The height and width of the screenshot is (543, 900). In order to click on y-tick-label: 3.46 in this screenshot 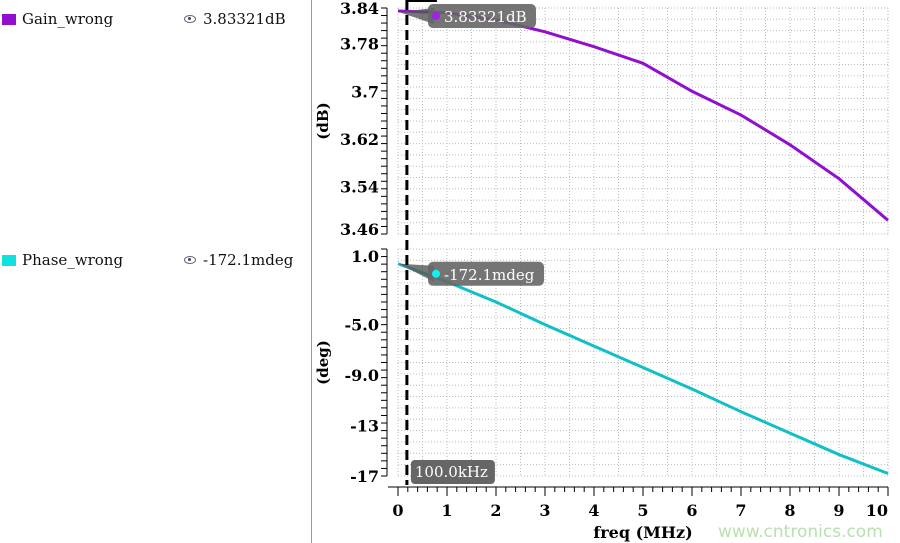, I will do `click(359, 229)`.